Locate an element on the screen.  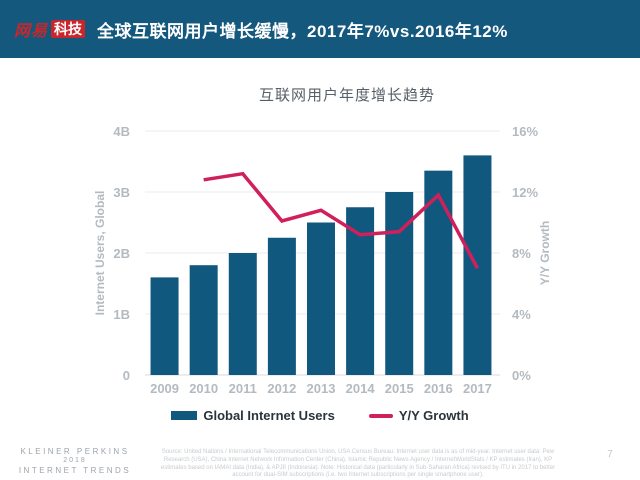
bar-series-label: Global Internet Users is located at coordinates (269, 415).